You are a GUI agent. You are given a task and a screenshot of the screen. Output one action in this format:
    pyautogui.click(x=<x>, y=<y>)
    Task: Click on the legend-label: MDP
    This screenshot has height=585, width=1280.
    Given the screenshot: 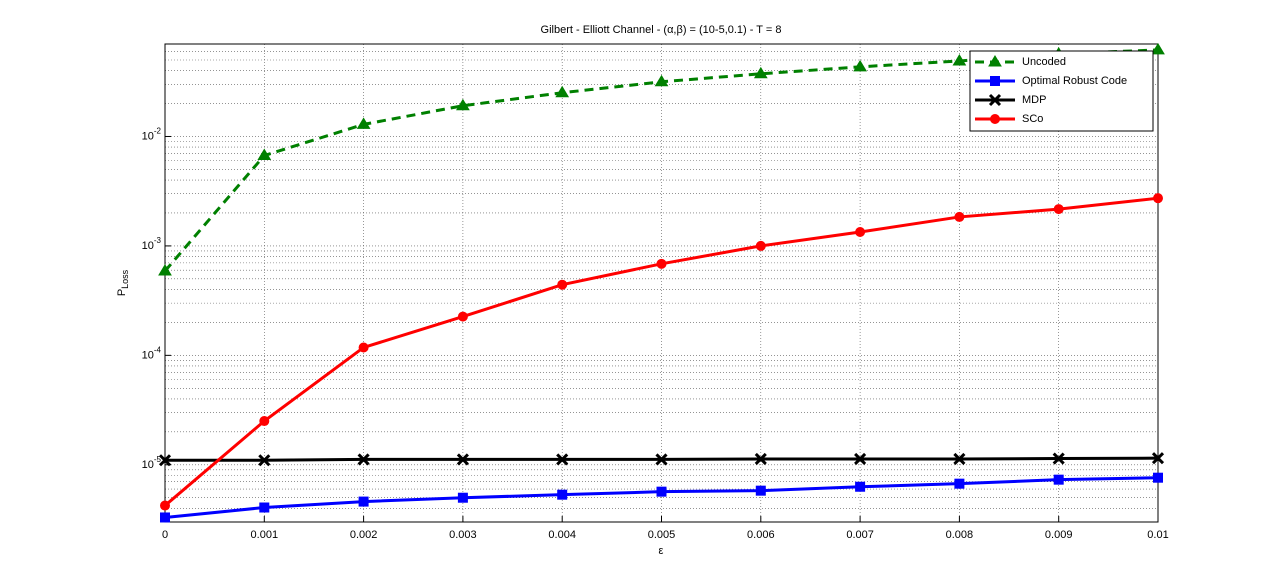 What is the action you would take?
    pyautogui.click(x=1034, y=100)
    